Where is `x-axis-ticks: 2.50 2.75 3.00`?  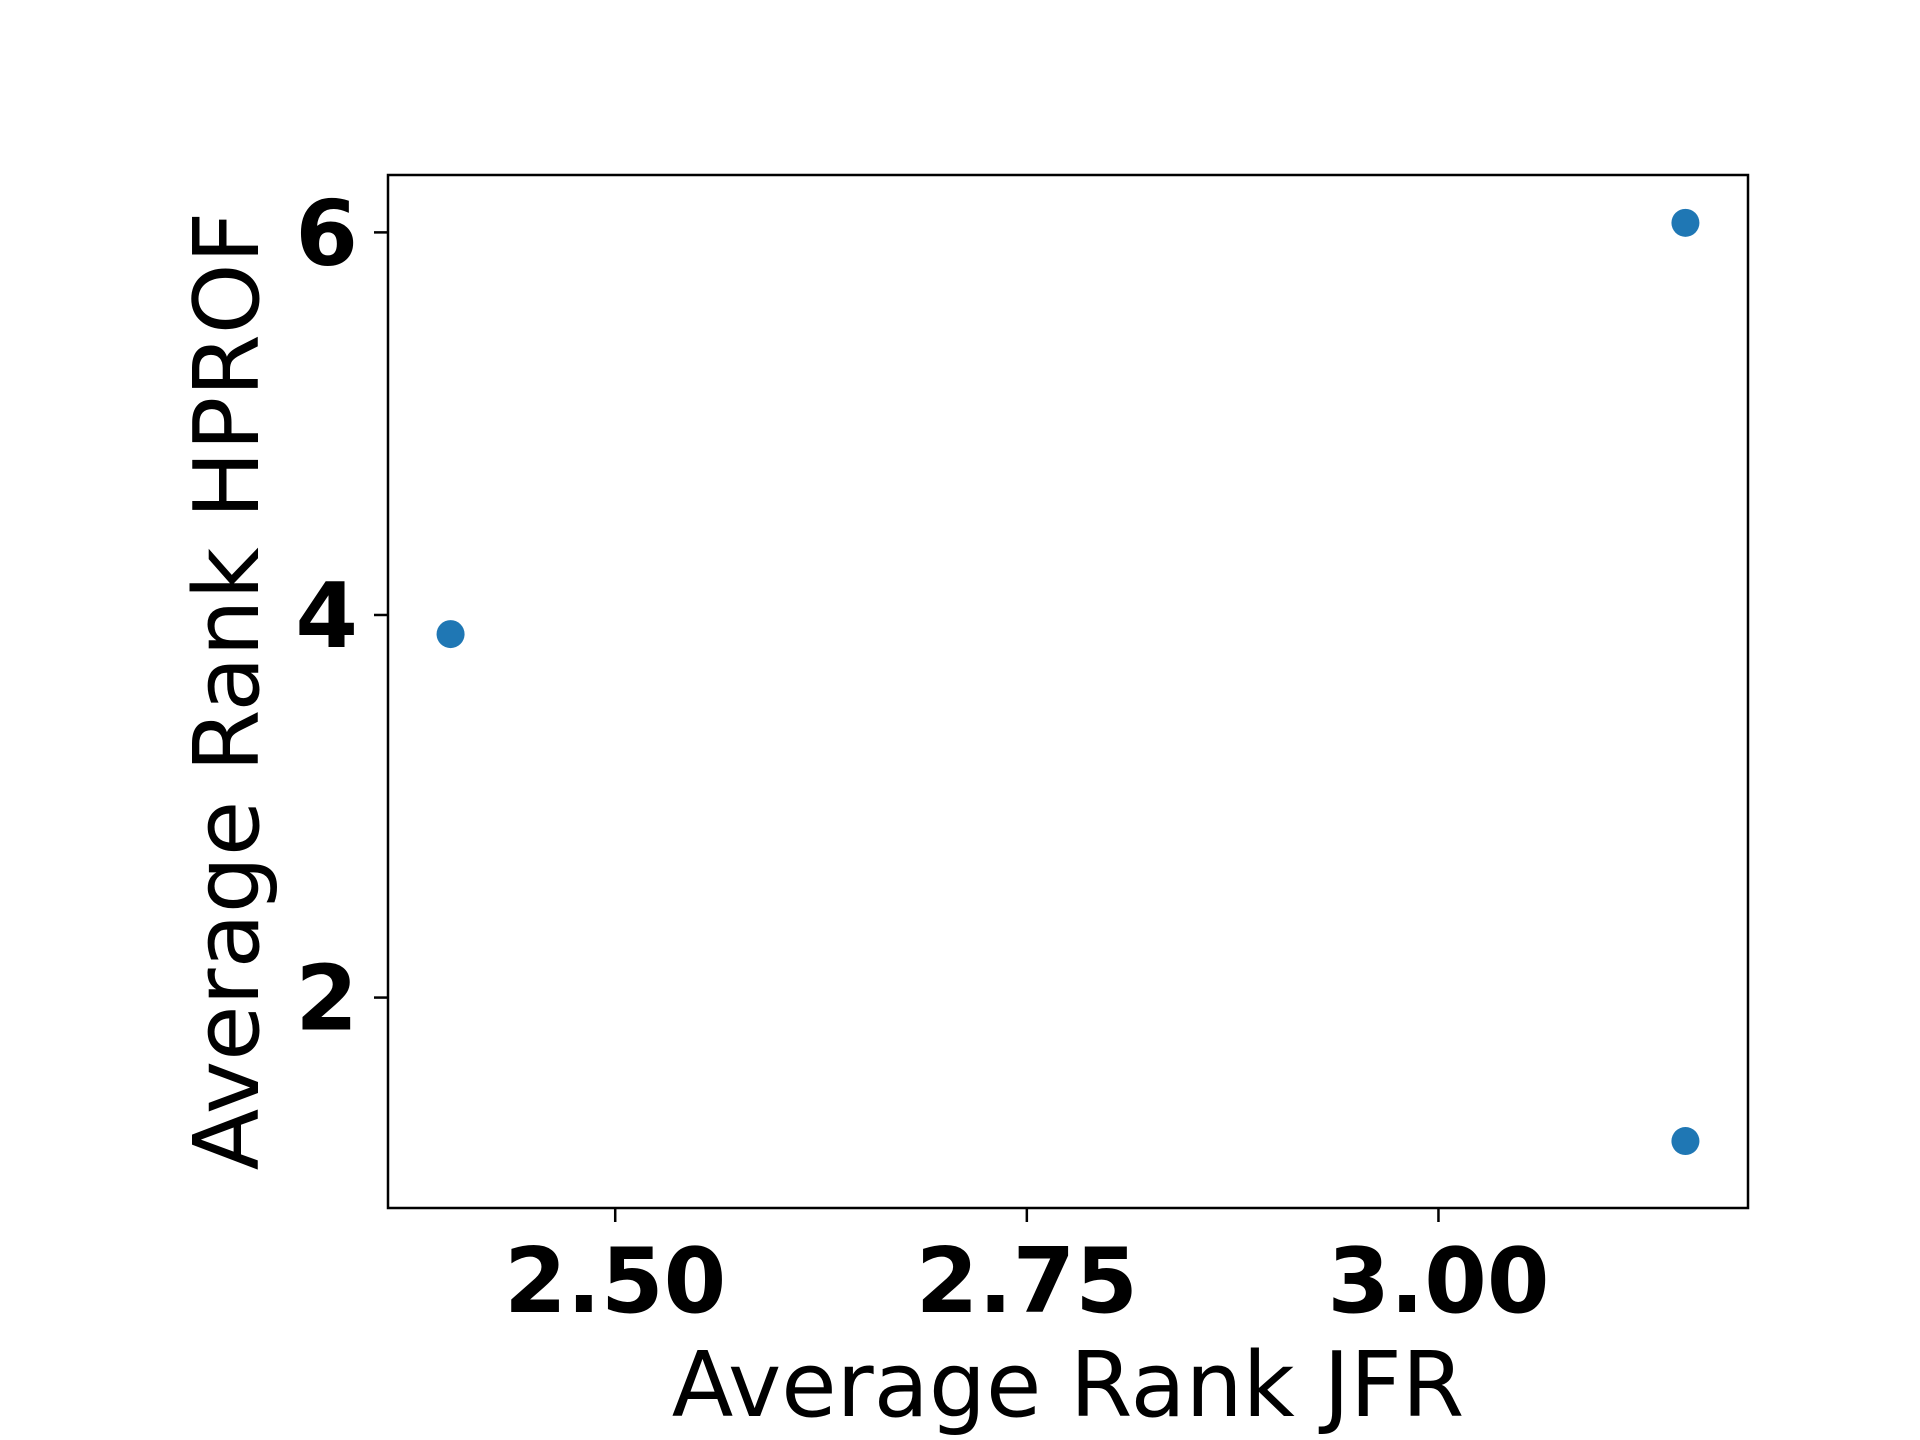
x-axis-ticks: 2.50 2.75 3.00 is located at coordinates (1026, 1271).